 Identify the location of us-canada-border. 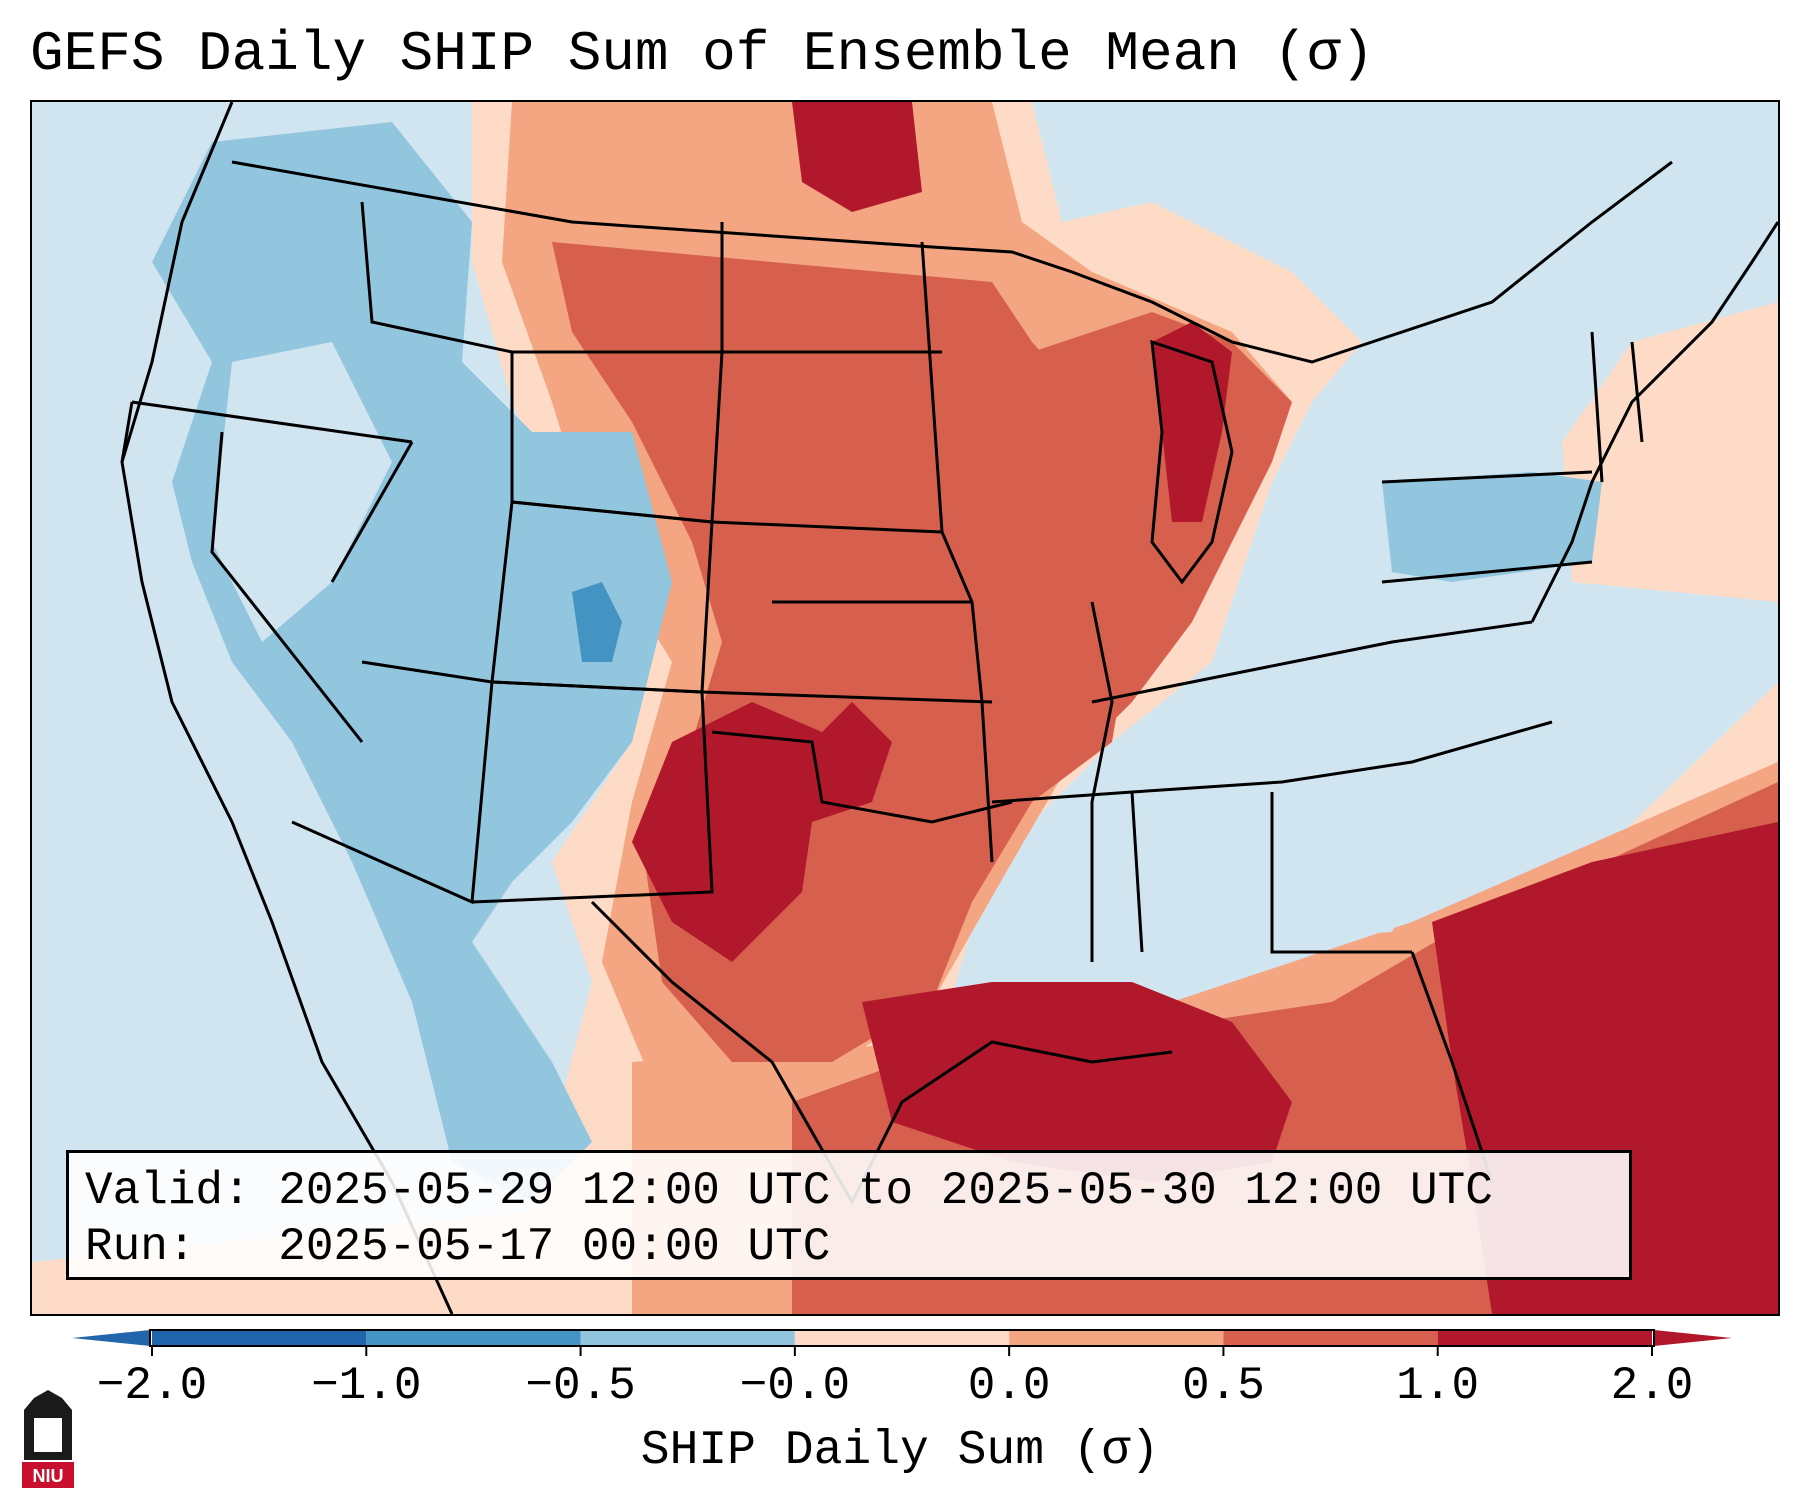
(952, 262).